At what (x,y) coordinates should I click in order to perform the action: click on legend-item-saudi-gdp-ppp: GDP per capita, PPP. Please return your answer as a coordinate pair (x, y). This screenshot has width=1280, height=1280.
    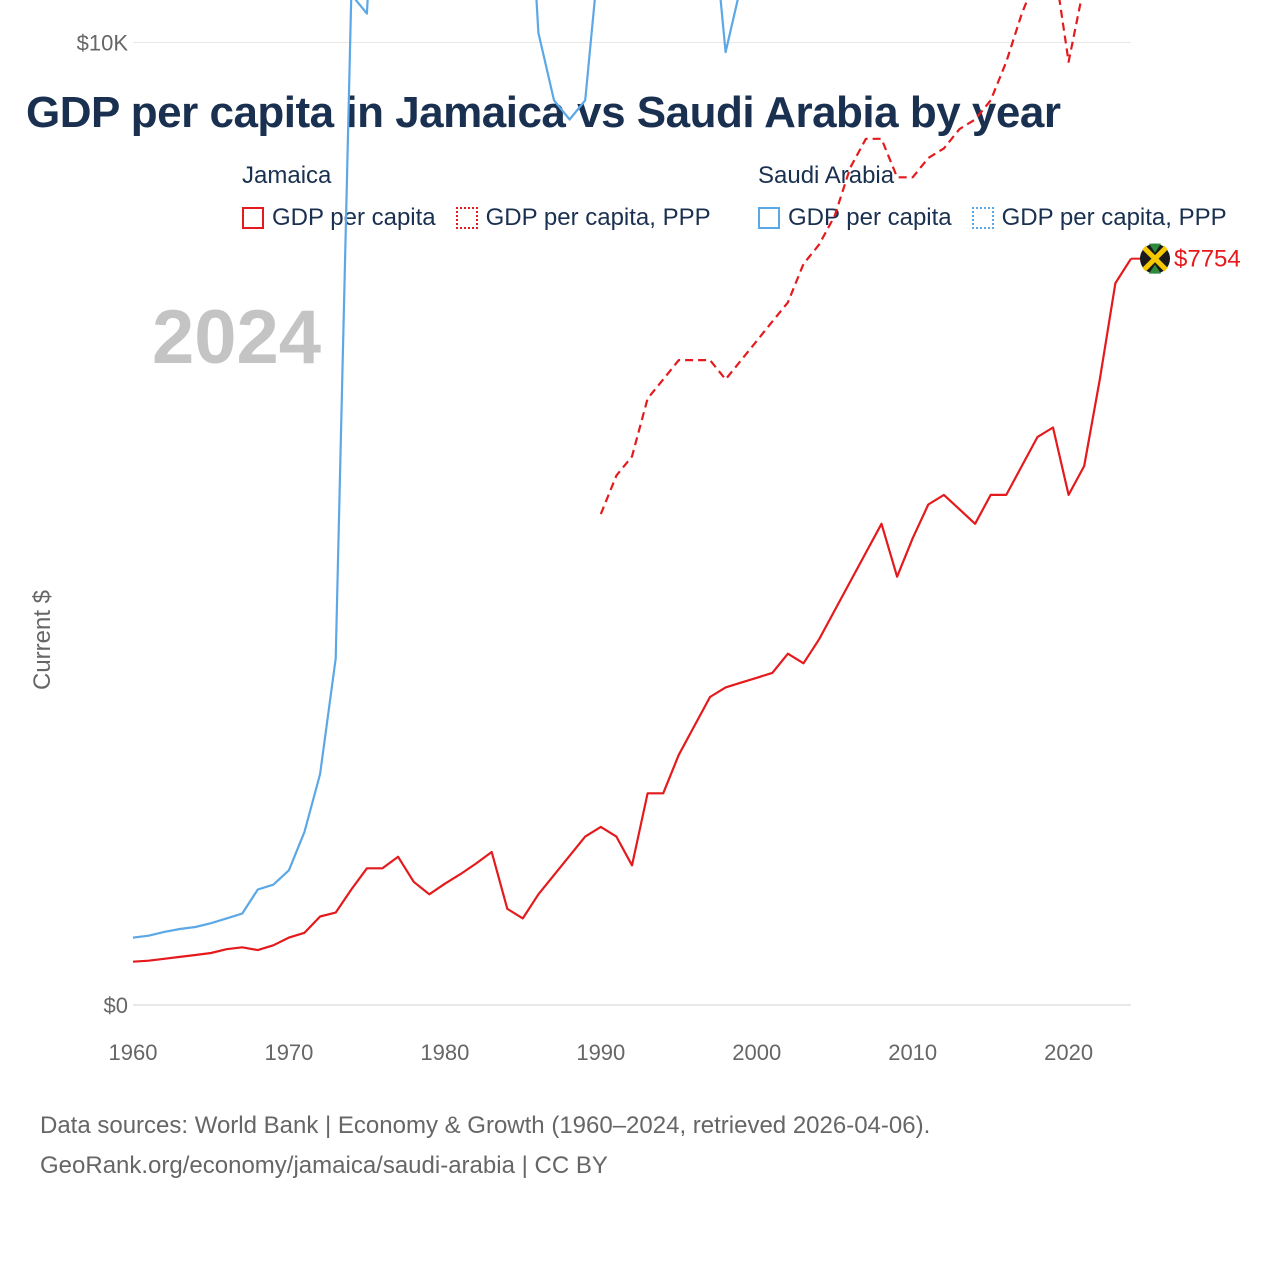
    Looking at the image, I should click on (1099, 218).